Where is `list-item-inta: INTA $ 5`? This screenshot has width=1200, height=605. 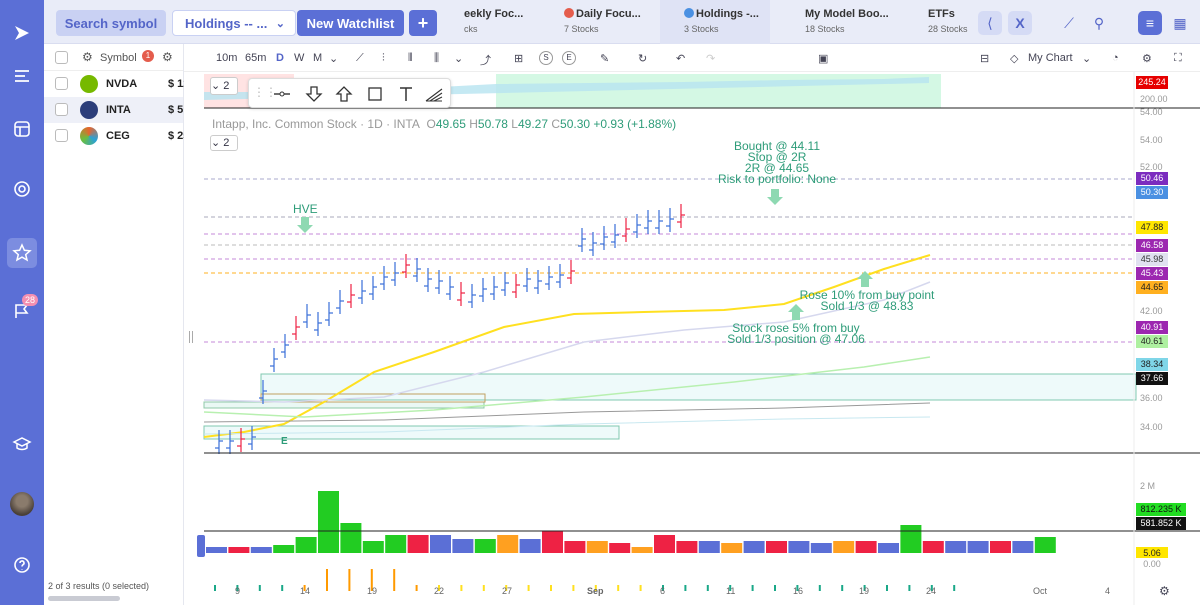 list-item-inta: INTA $ 5 is located at coordinates (113, 110).